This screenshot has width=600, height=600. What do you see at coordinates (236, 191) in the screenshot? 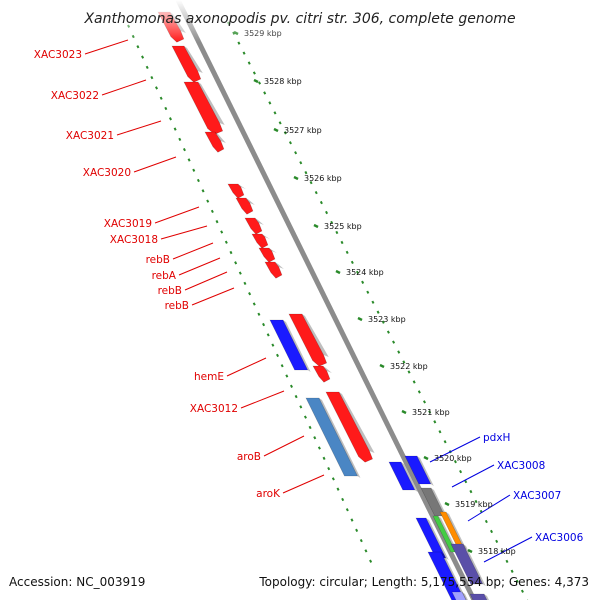
I see `gene-xac3019` at bounding box center [236, 191].